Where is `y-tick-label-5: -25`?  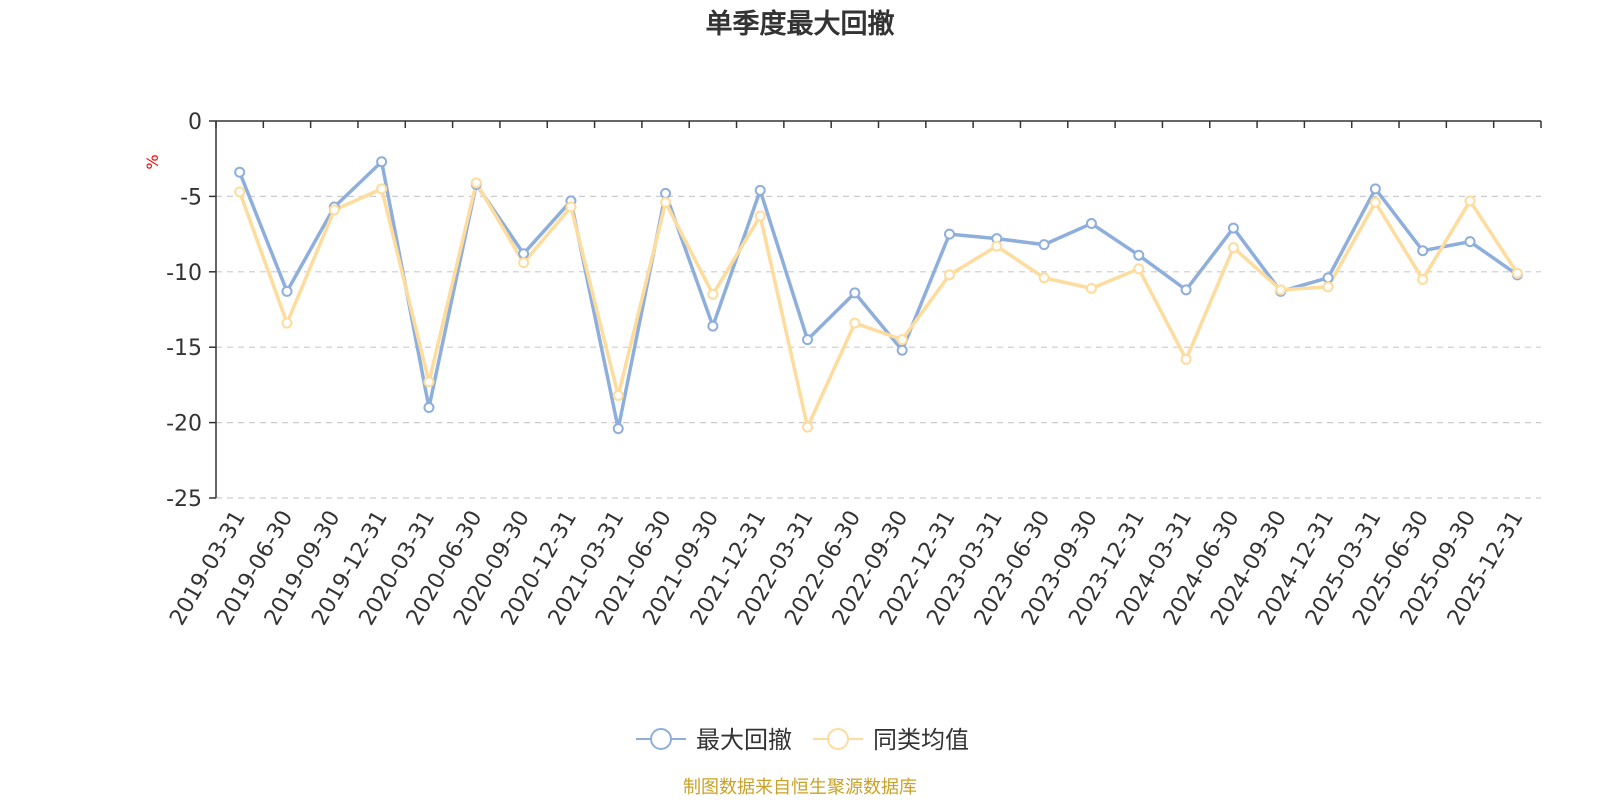
y-tick-label-5: -25 is located at coordinates (184, 499).